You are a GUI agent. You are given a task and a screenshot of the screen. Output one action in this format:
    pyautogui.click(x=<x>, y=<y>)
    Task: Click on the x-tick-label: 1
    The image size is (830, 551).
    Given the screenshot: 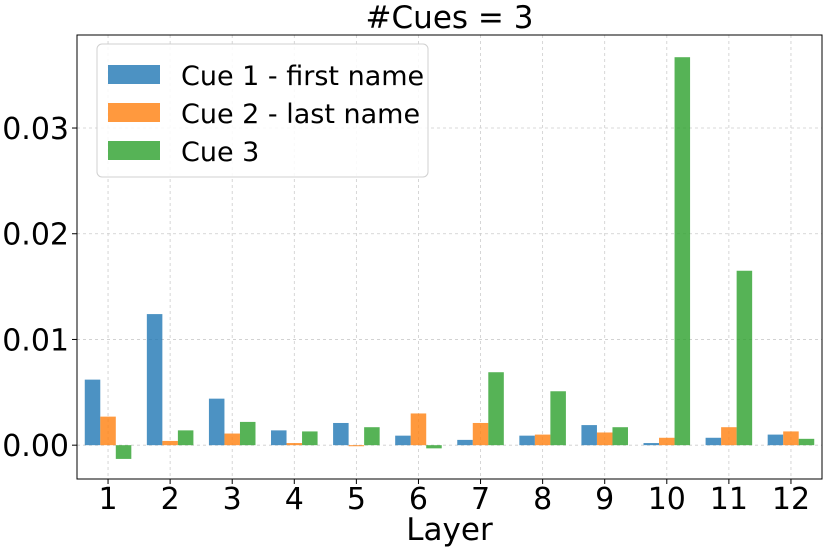 What is the action you would take?
    pyautogui.click(x=107, y=499)
    